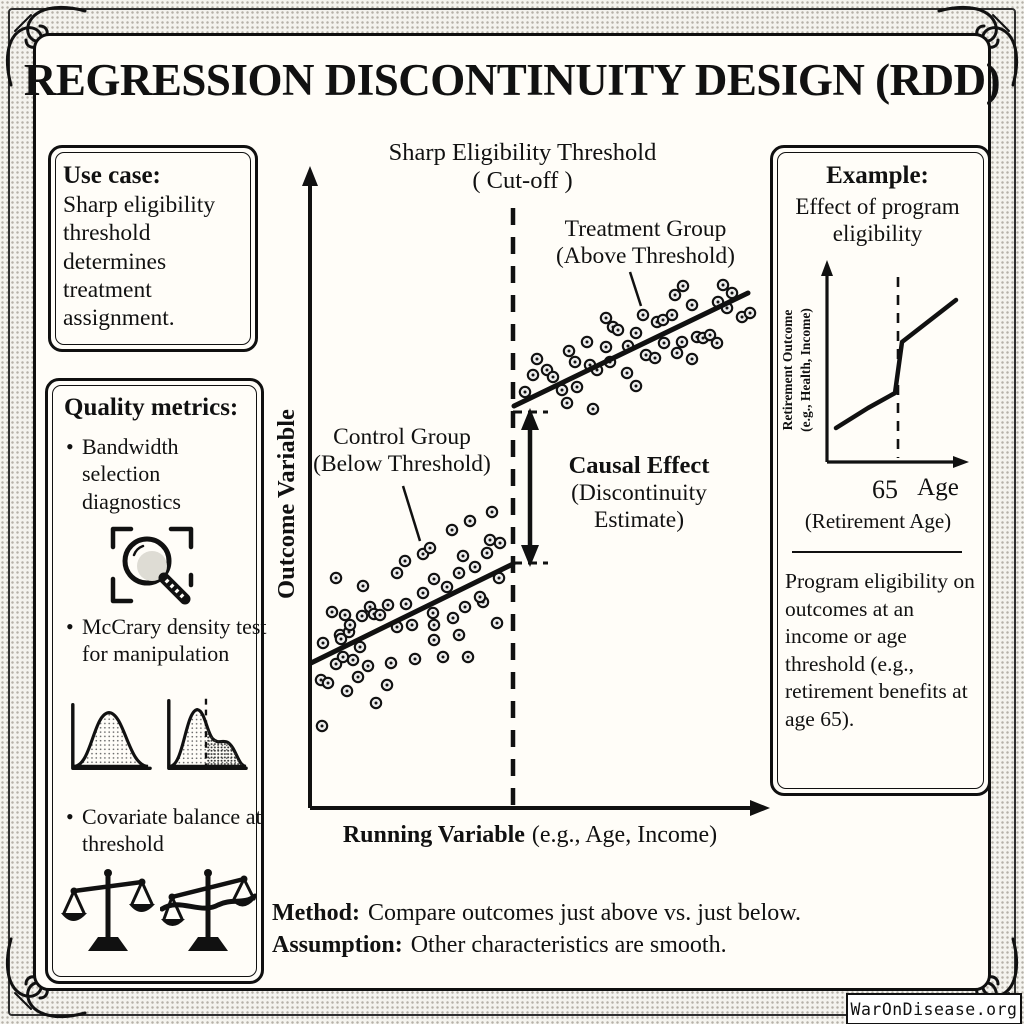 This screenshot has width=1024, height=1024. Describe the element at coordinates (896, 364) in the screenshot. I see `mini-outcome-line` at that location.